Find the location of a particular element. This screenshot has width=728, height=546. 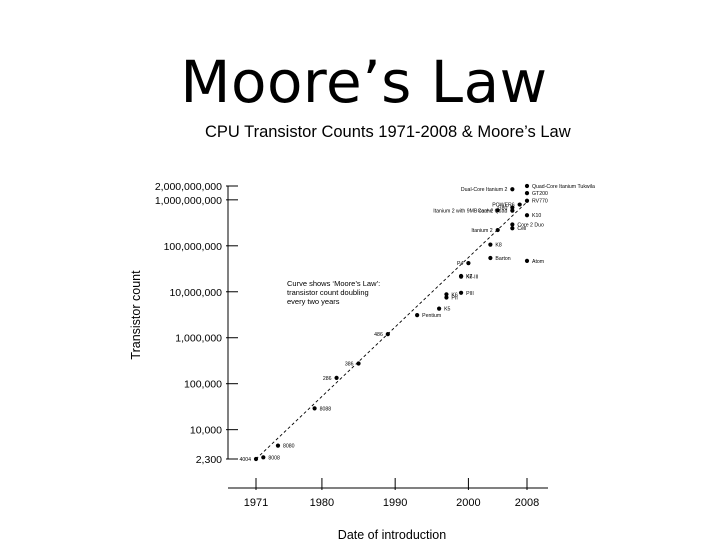

data-point-label: POWER6 is located at coordinates (503, 206).